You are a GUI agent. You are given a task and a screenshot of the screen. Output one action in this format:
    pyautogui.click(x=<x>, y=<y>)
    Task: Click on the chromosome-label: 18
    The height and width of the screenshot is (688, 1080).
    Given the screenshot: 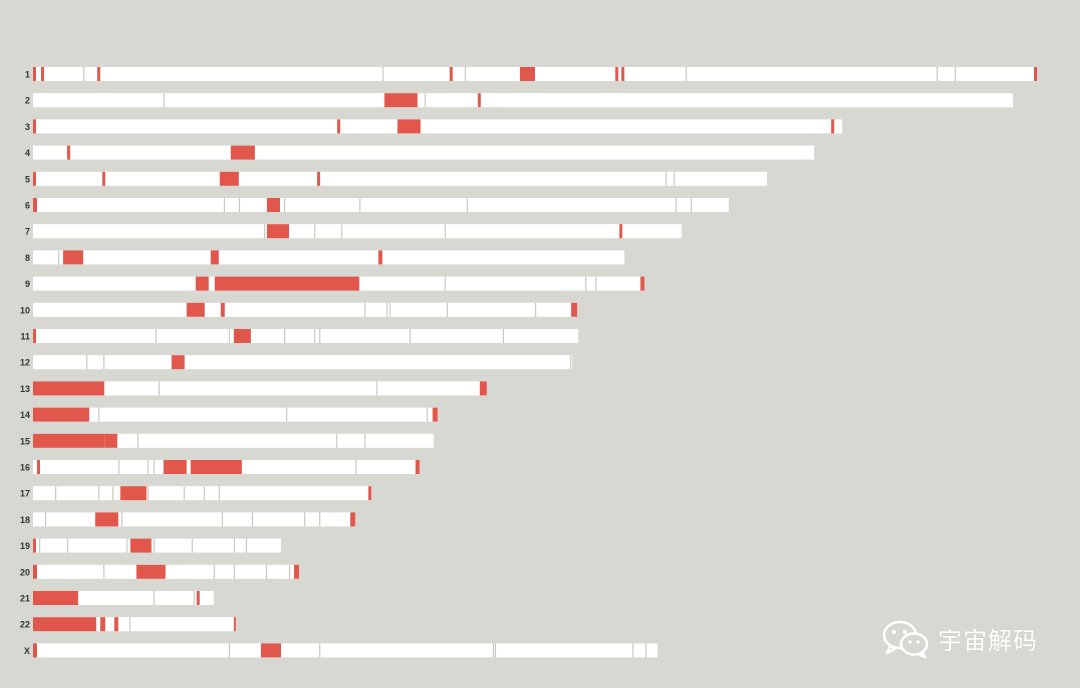 What is the action you would take?
    pyautogui.click(x=25, y=520)
    